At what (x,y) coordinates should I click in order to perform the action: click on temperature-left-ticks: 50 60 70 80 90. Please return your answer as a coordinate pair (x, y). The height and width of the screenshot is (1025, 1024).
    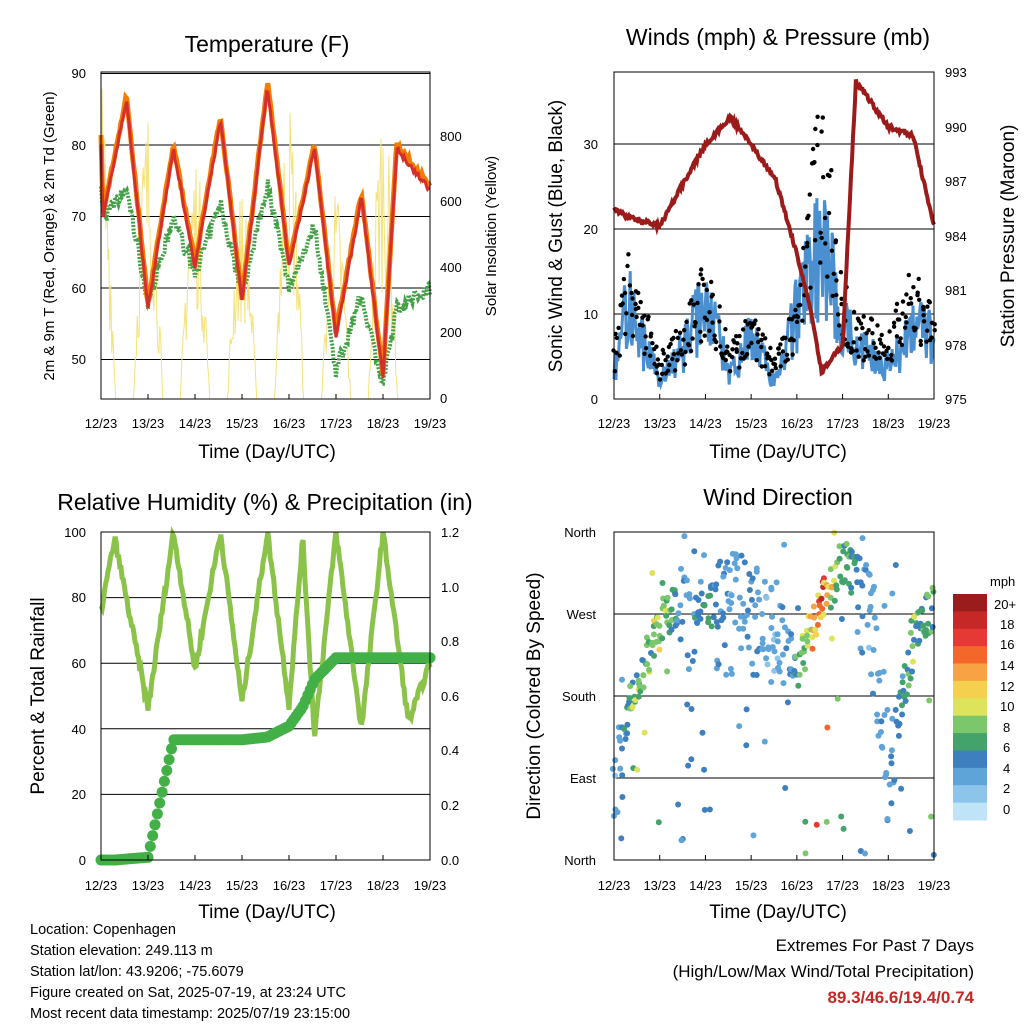
    Looking at the image, I should click on (79, 216).